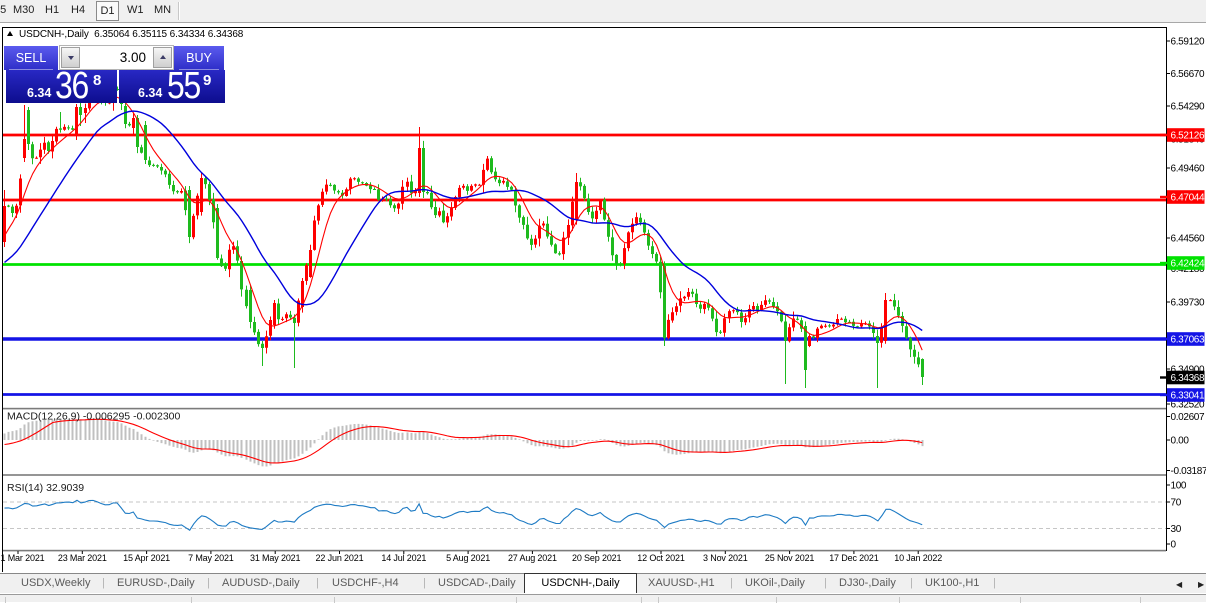 The height and width of the screenshot is (603, 1206). I want to click on svg-text: 23 Mar 2021, so click(82, 558).